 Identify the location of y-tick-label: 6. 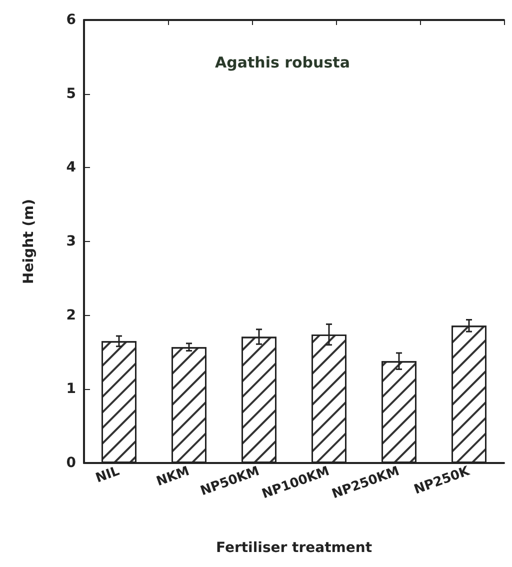
(71, 20).